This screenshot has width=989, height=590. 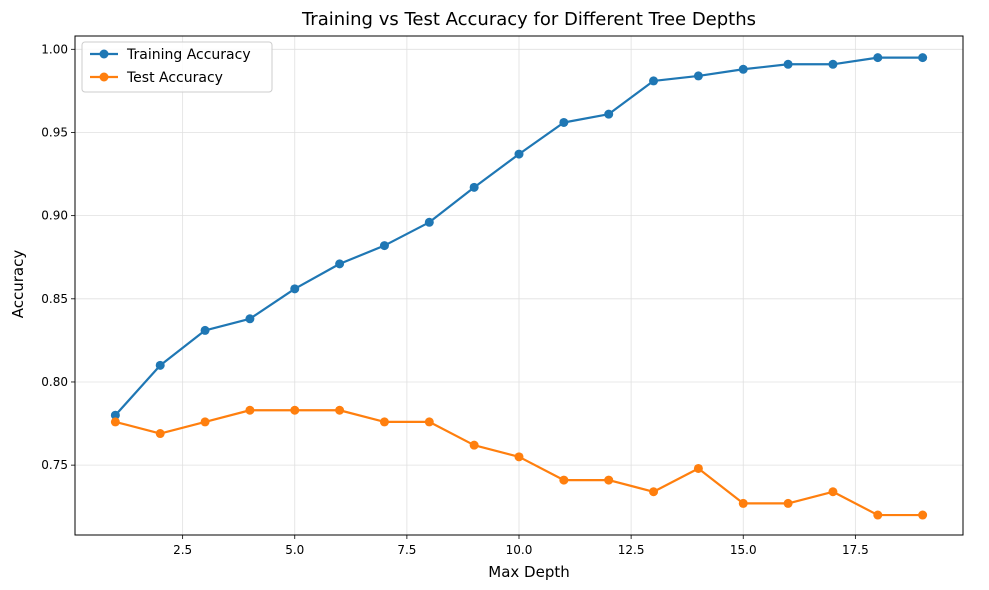 What do you see at coordinates (182, 550) in the screenshot?
I see `x-tick-label: 2.5` at bounding box center [182, 550].